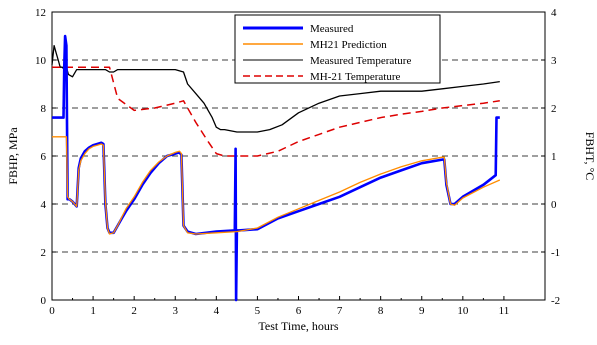  I want to click on x-tick-label-7: 7, so click(340, 311).